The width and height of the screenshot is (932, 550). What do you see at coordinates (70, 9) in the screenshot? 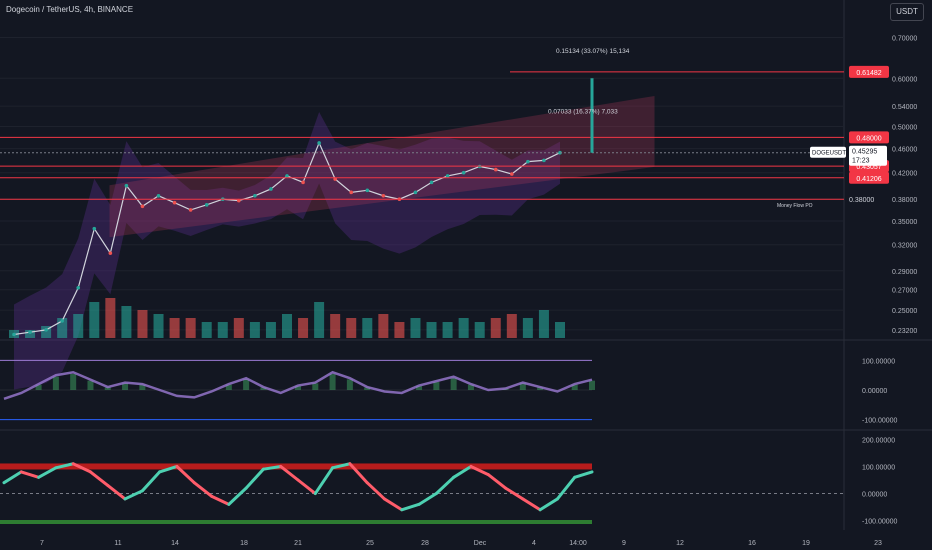
I see `chart-title: Dogecoin / TetherUS, 4h, BINANCE` at bounding box center [70, 9].